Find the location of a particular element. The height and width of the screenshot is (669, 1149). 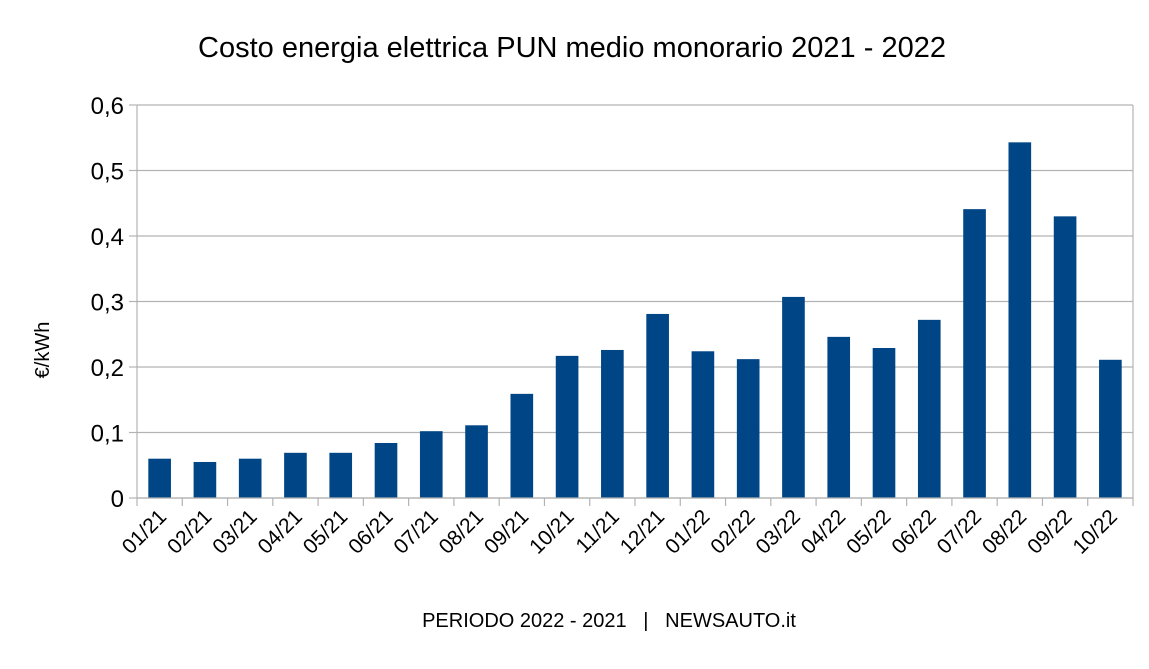

y-axis-ticks: 0 0,1 0,2 0,3 0,4 0,5 0,6 is located at coordinates (114, 303).